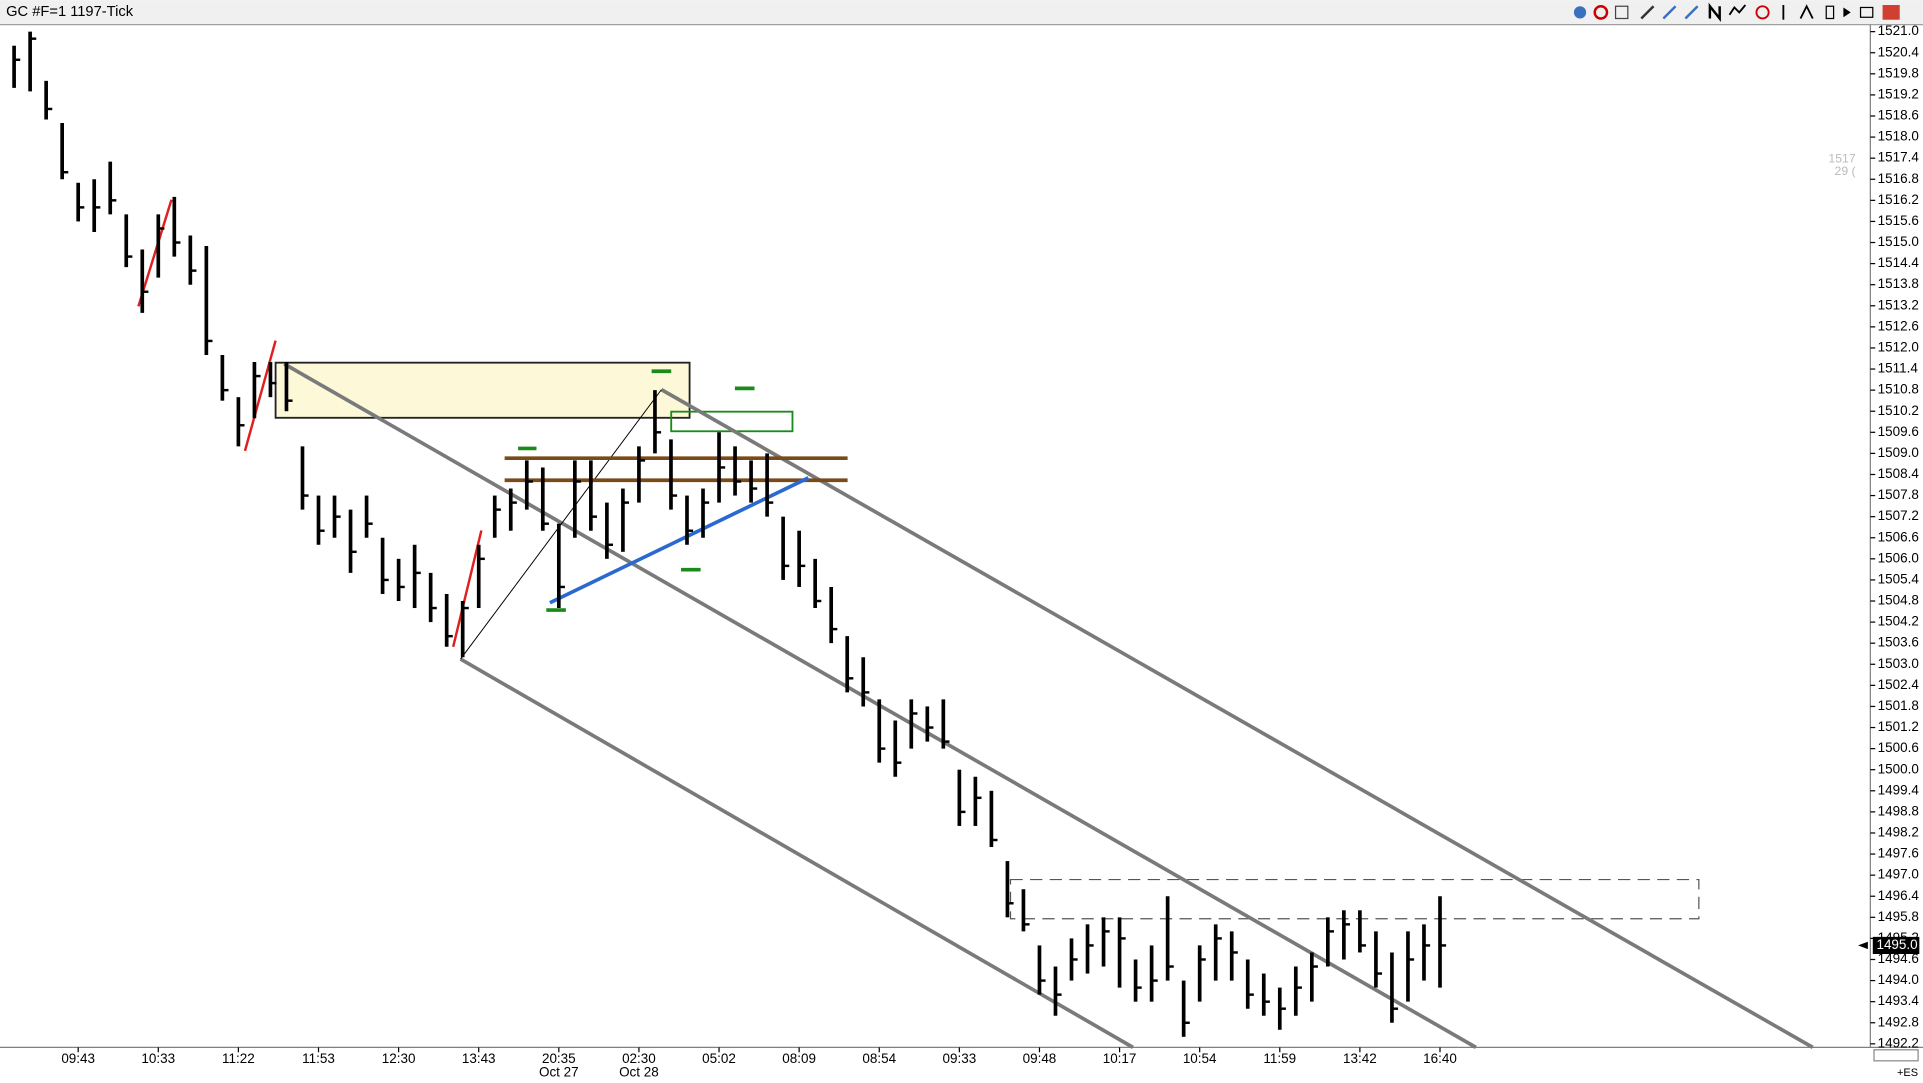 The image size is (1923, 1083). What do you see at coordinates (796, 853) in the screenshot?
I see `pitchfork-lower` at bounding box center [796, 853].